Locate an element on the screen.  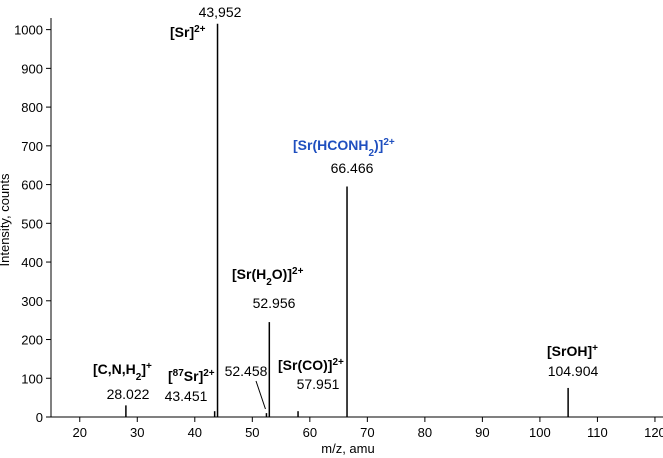
ion-label-part: )] is located at coordinates (378, 145).